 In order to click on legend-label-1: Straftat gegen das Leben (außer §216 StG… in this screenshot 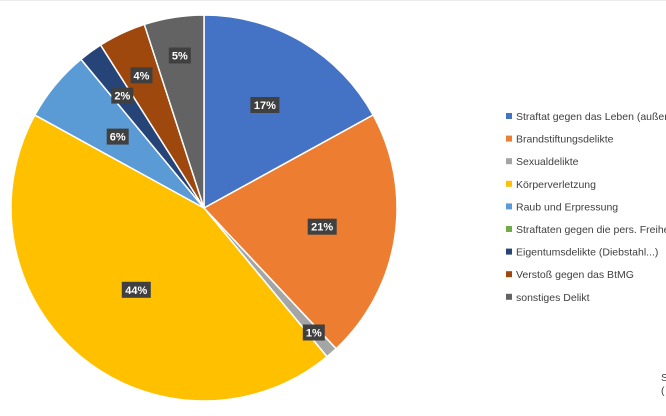, I will do `click(591, 117)`.